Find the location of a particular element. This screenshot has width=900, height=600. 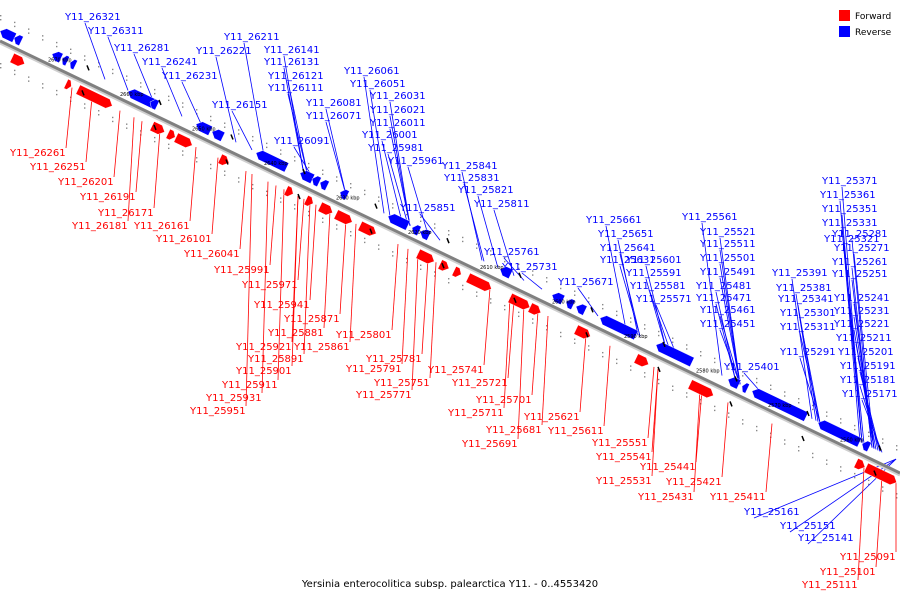

gene-label: Y11_25961 is located at coordinates (415, 161).